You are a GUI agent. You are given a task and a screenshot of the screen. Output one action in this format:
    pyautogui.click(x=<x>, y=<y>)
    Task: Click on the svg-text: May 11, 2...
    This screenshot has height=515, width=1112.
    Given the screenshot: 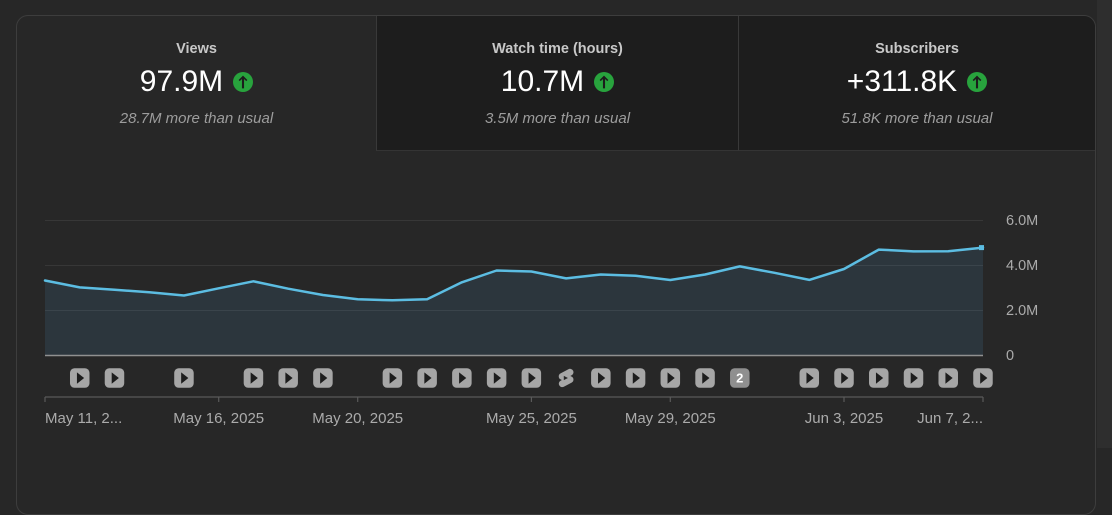 What is the action you would take?
    pyautogui.click(x=83, y=418)
    